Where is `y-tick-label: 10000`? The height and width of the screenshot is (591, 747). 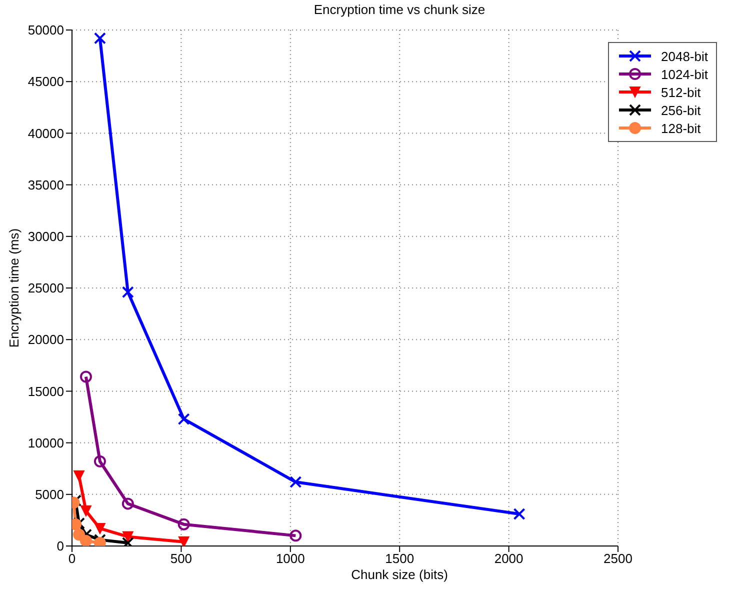 y-tick-label: 10000 is located at coordinates (46, 442).